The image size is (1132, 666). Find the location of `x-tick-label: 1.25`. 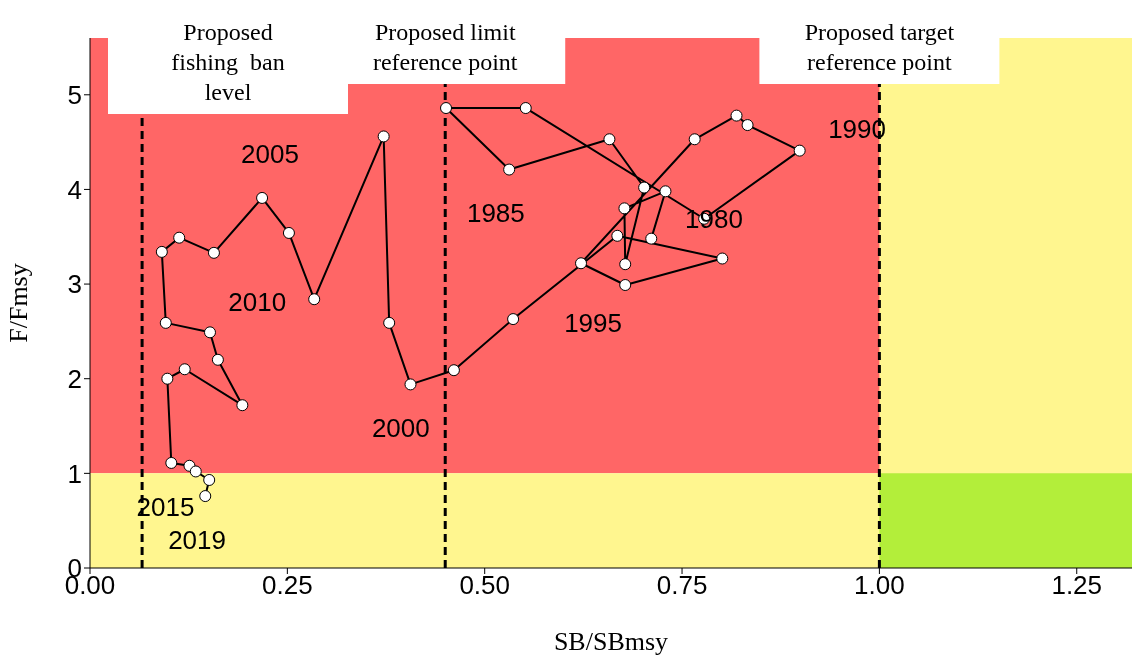

x-tick-label: 1.25 is located at coordinates (1077, 585).